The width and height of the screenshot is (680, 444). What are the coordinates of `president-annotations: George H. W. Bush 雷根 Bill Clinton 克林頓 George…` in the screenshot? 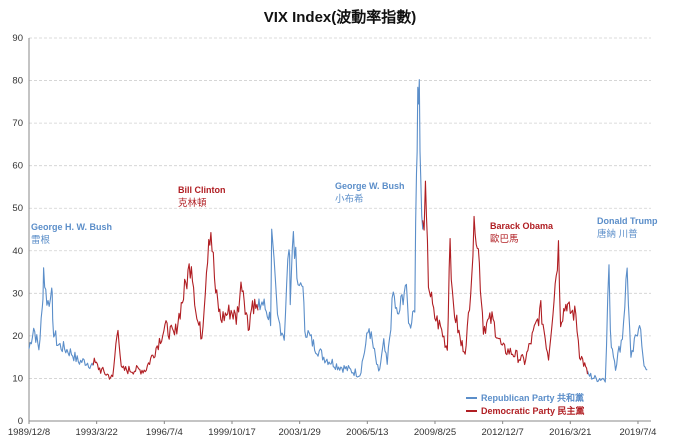 It's located at (344, 213).